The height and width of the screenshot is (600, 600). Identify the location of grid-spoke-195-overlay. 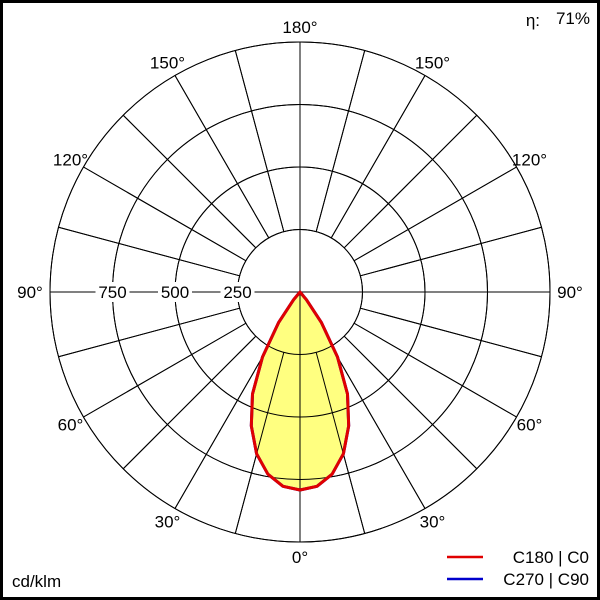
(259, 141).